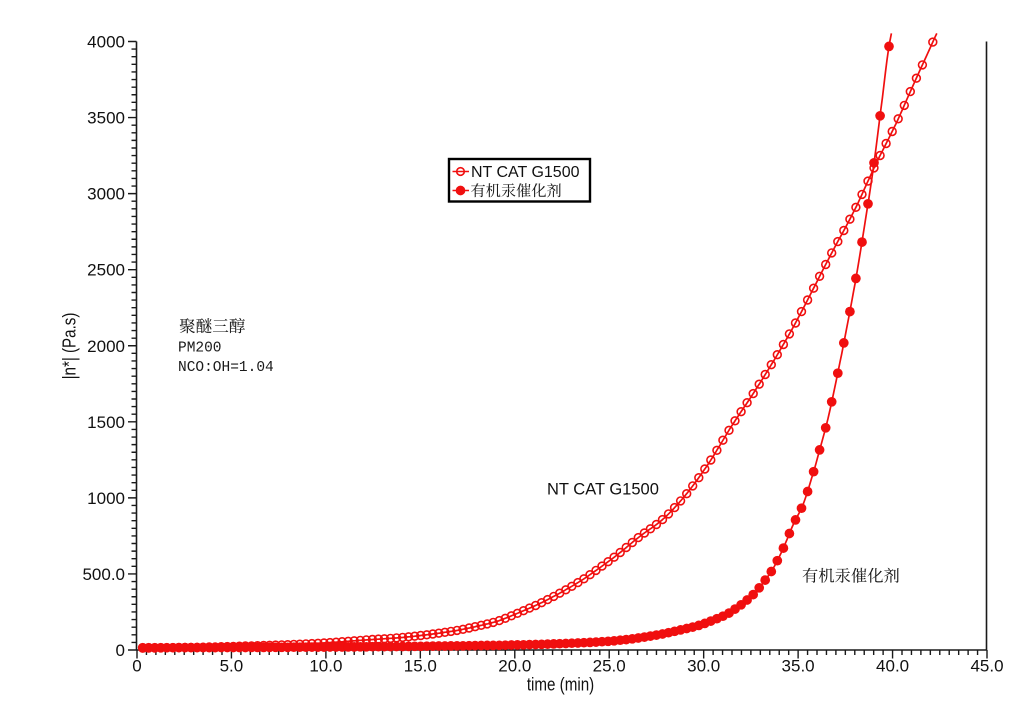 This screenshot has height=707, width=1032. I want to click on svg-text: |n*| (Pa.s), so click(69, 346).